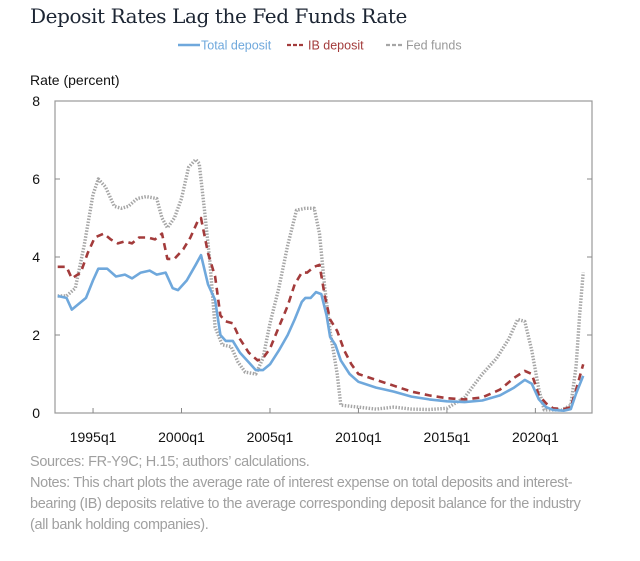 This screenshot has height=561, width=640. Describe the element at coordinates (36, 335) in the screenshot. I see `y-tick-label: 2` at that location.